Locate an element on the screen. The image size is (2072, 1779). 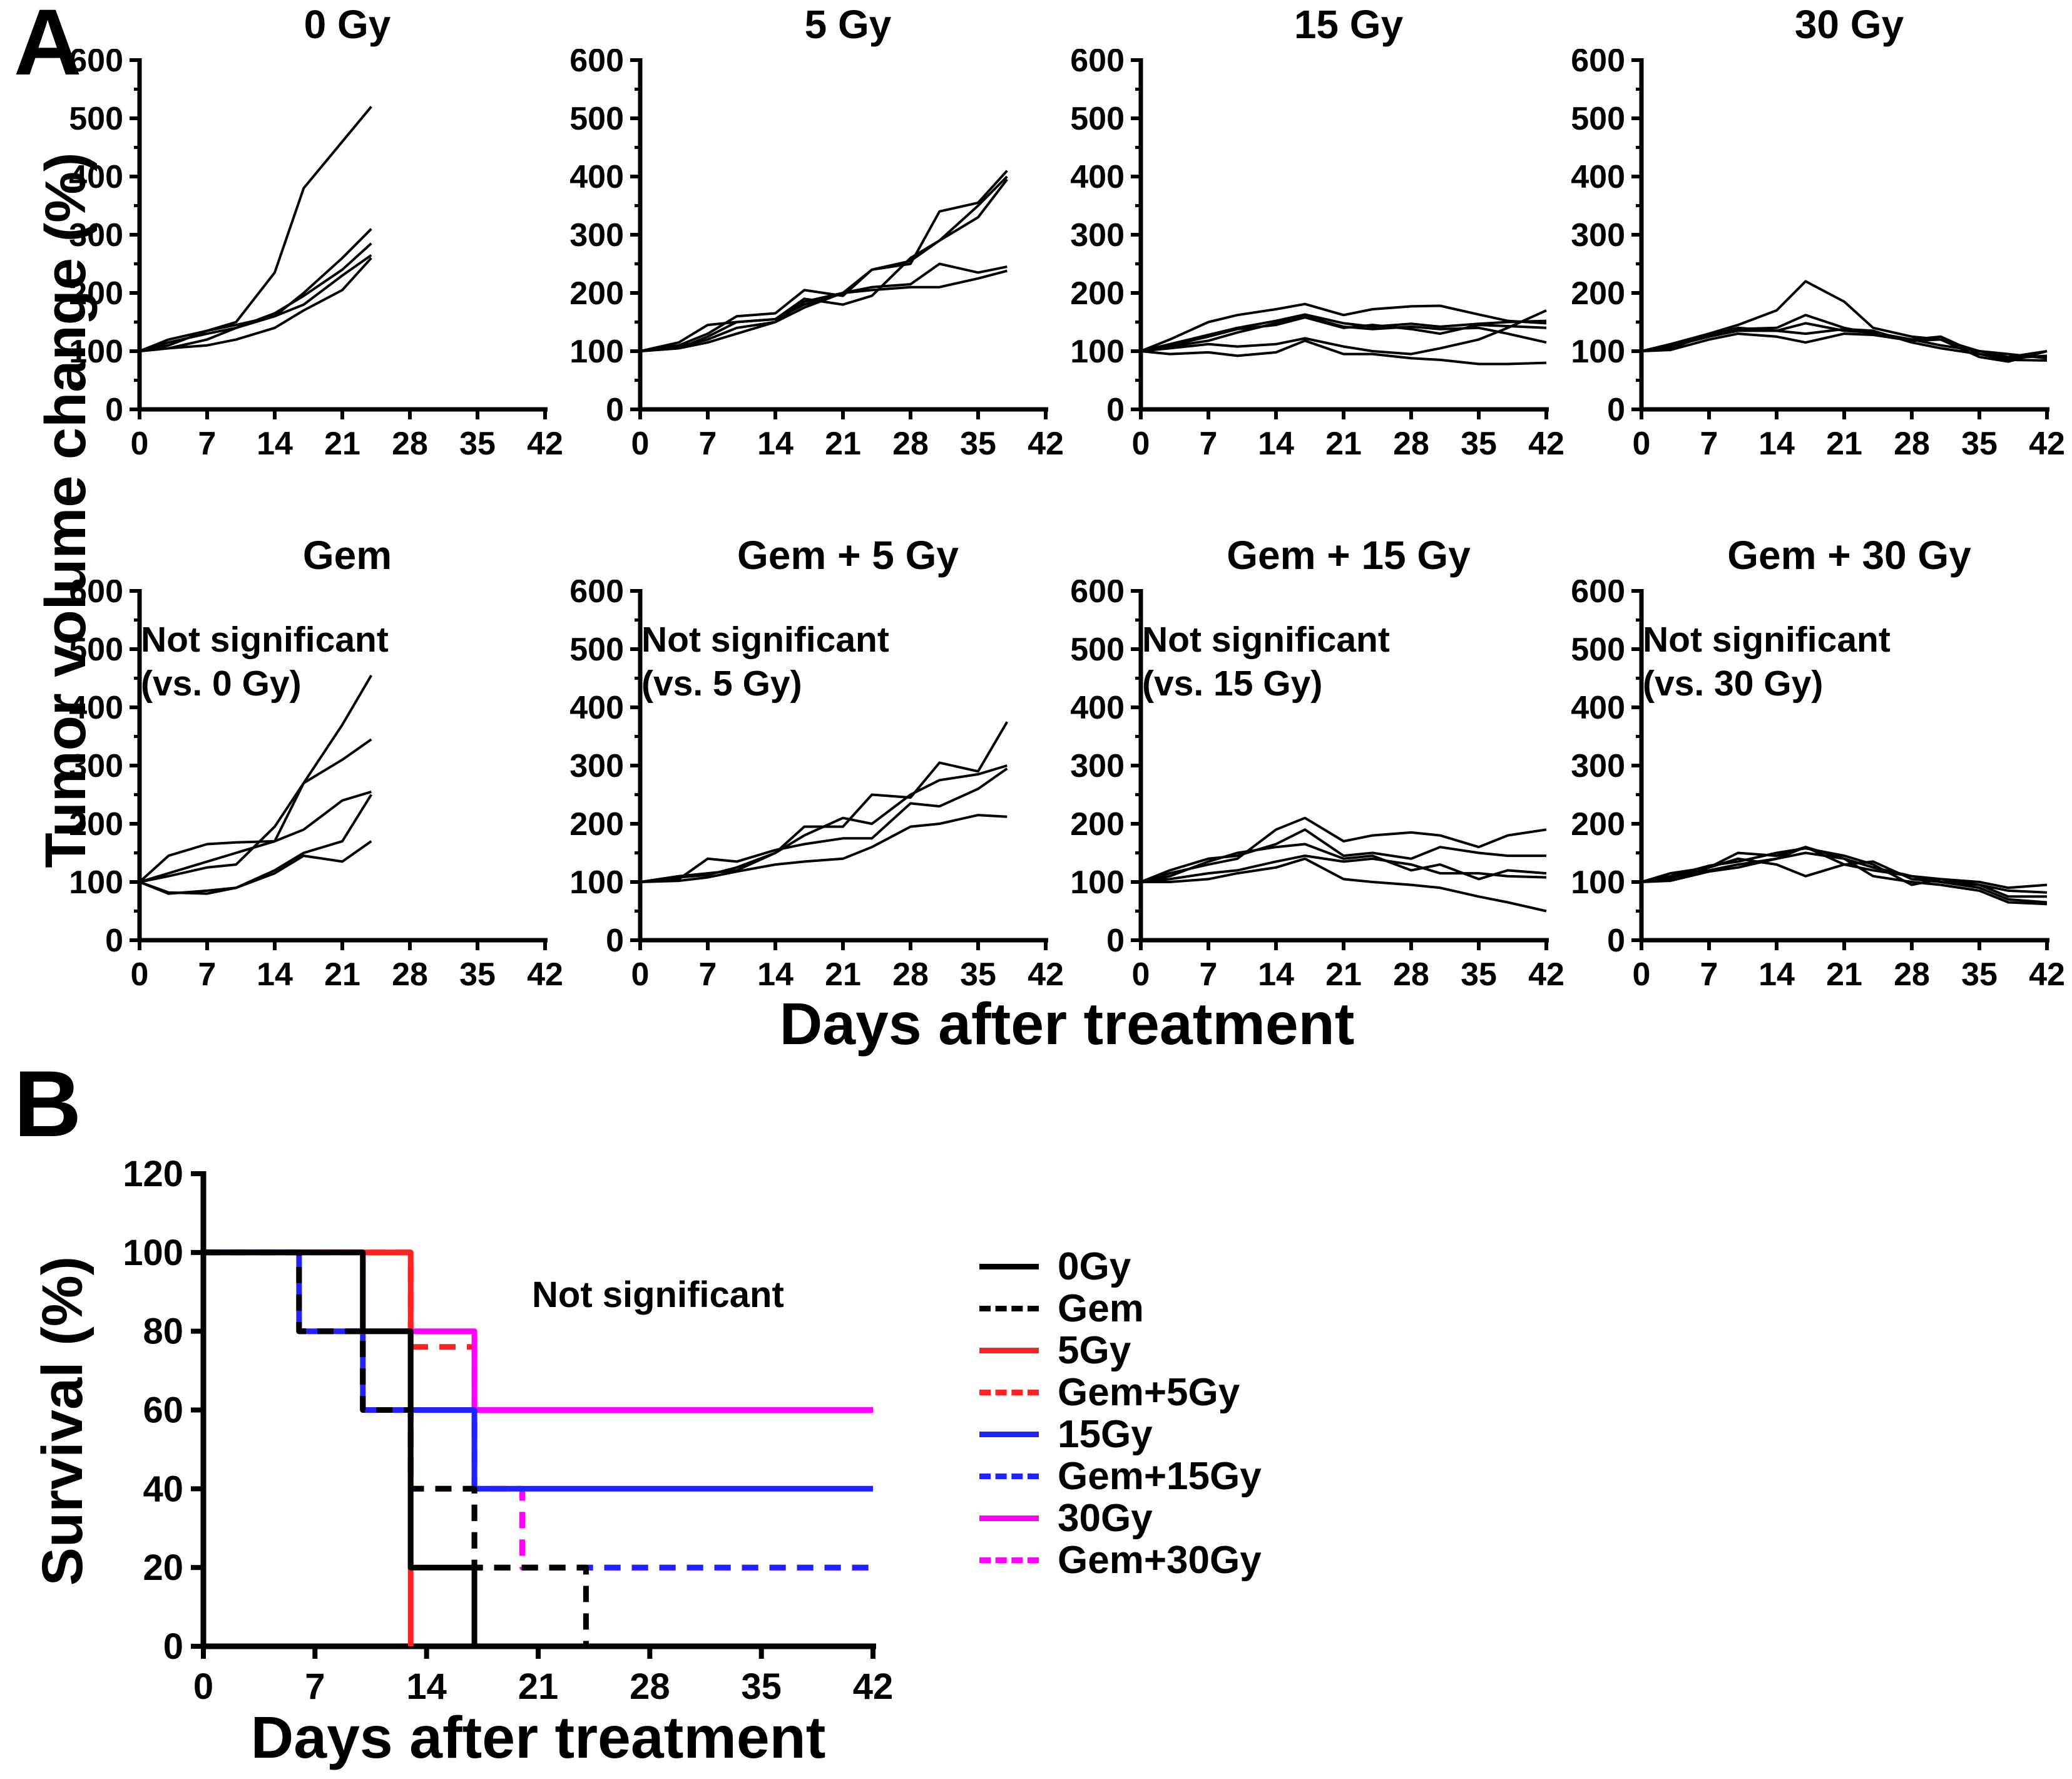
subplot-annotation: Not significant (vs. 0 Gy) is located at coordinates (265, 662).